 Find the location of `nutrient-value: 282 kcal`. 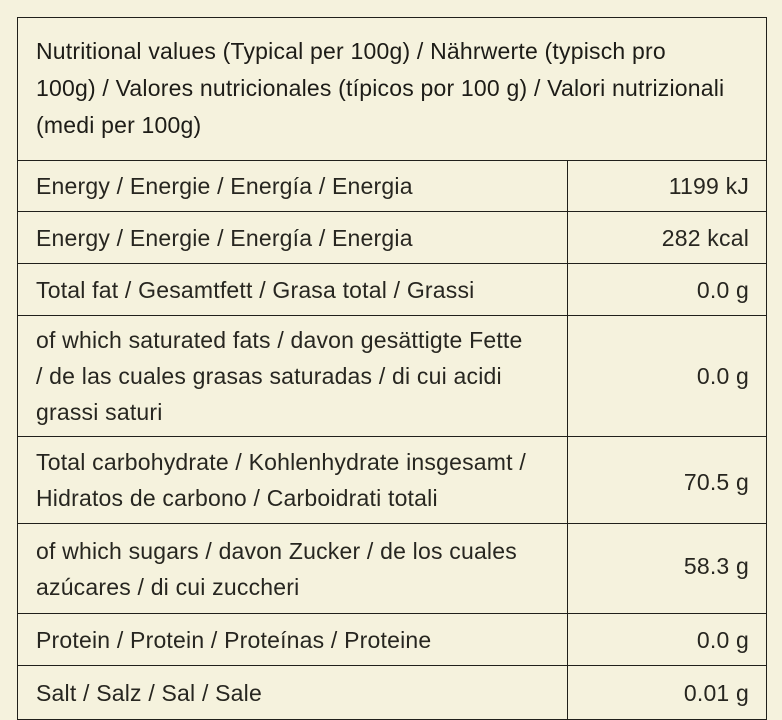

nutrient-value: 282 kcal is located at coordinates (667, 237).